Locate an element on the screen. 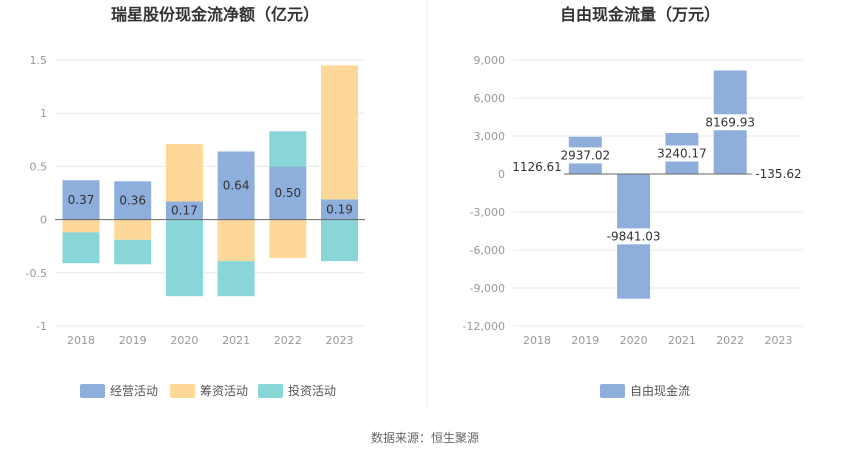 The height and width of the screenshot is (459, 850). y-tick-label: -0.5 is located at coordinates (36, 273).